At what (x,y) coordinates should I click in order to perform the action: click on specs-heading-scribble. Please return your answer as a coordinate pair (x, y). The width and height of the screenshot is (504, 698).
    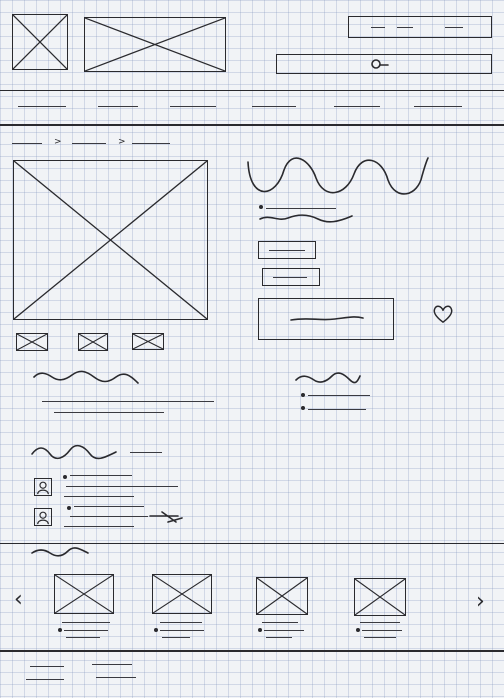
    Looking at the image, I should click on (328, 378).